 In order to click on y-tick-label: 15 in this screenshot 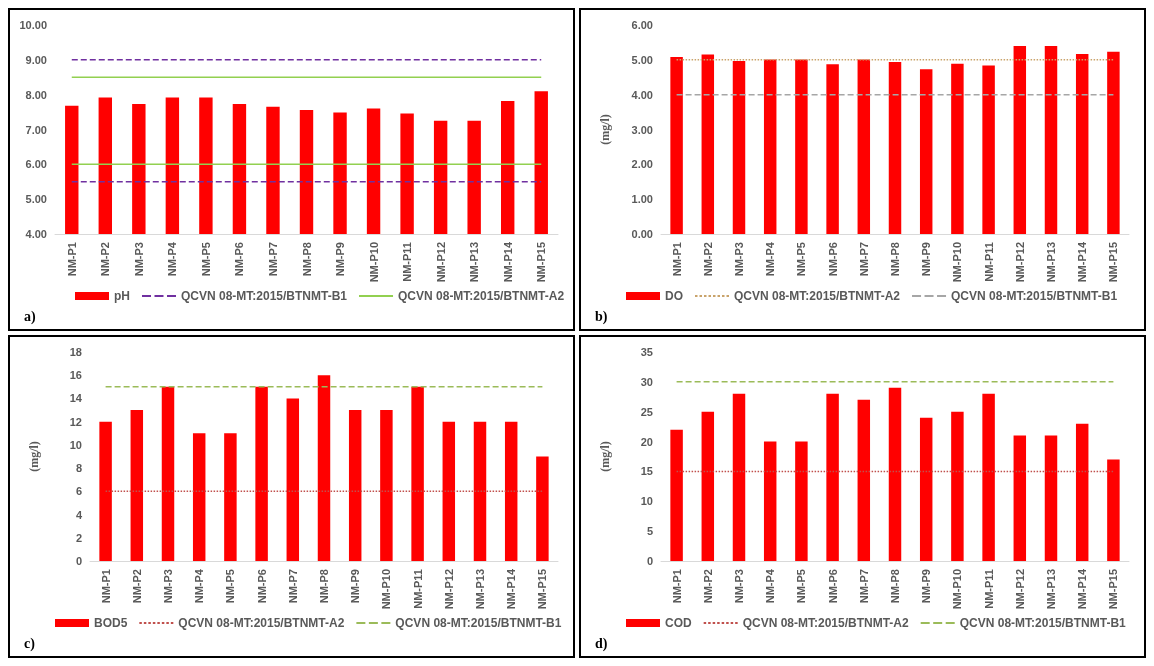, I will do `click(646, 471)`.